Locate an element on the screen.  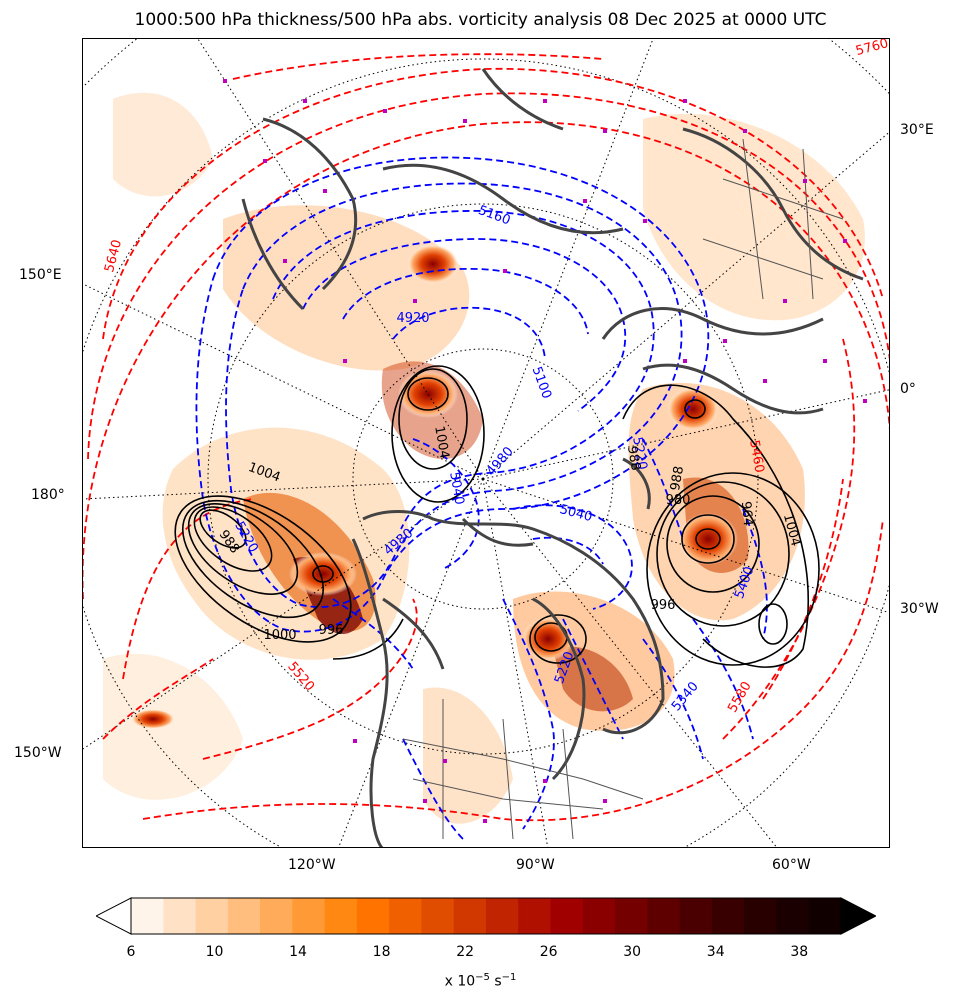
colorbar-tick-label: 34 is located at coordinates (715, 952).